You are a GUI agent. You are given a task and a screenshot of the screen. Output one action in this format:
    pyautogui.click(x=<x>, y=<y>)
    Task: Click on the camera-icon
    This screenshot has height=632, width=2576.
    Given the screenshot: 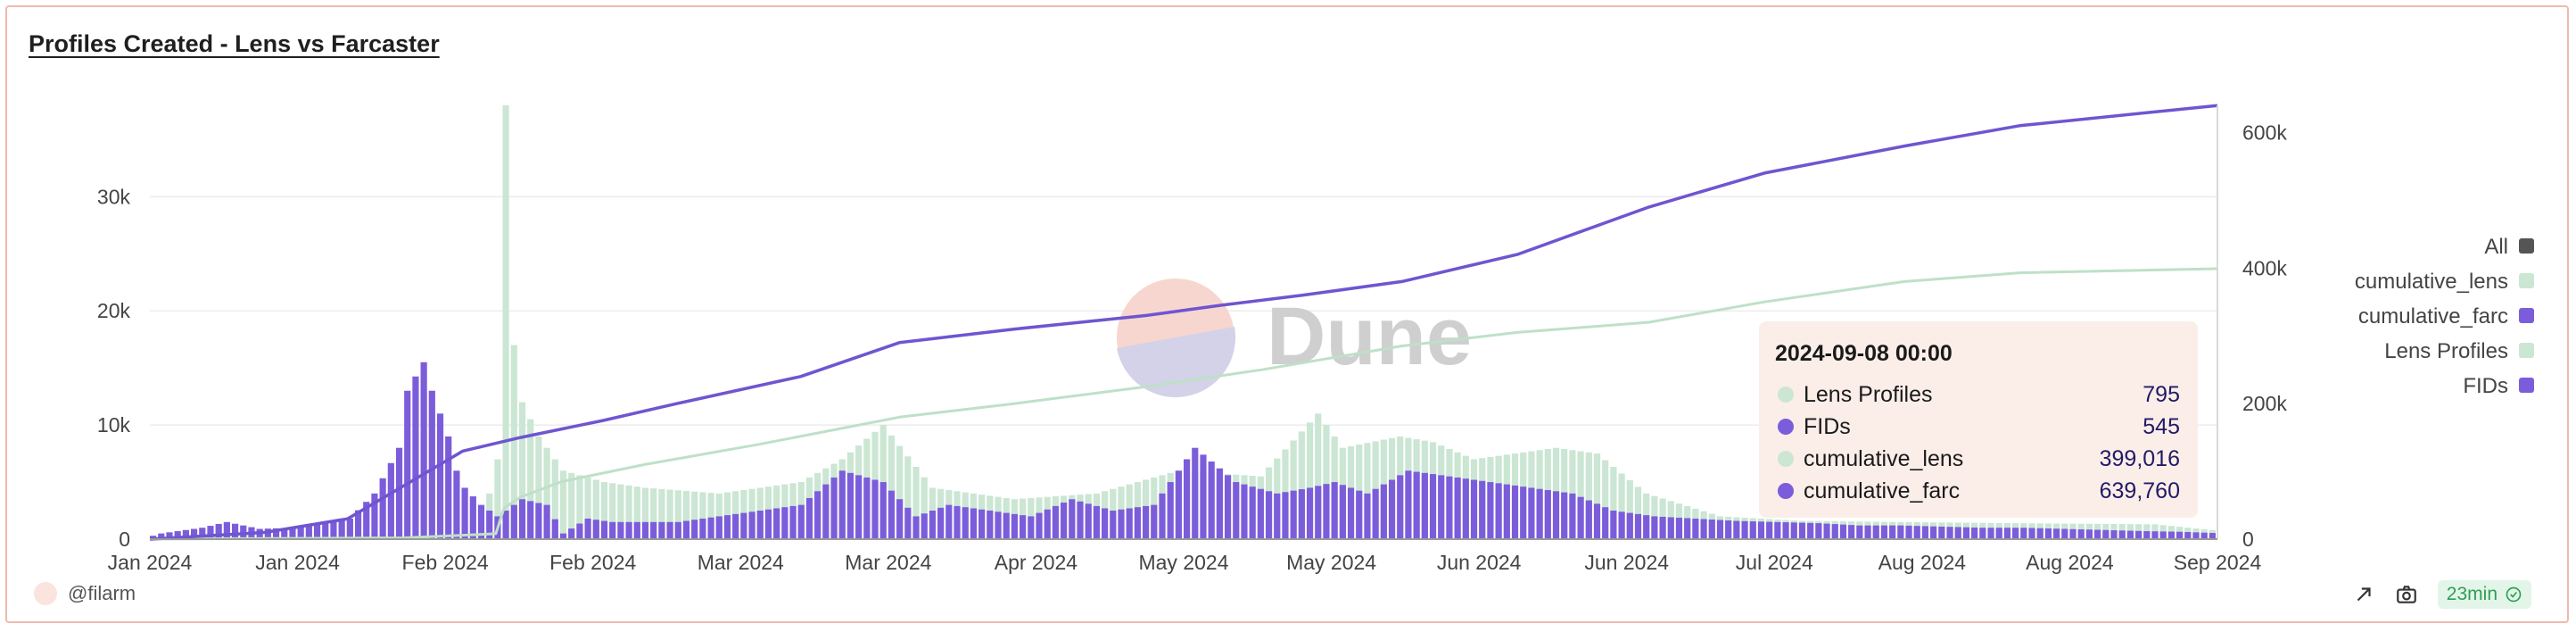 What is the action you would take?
    pyautogui.click(x=2407, y=594)
    